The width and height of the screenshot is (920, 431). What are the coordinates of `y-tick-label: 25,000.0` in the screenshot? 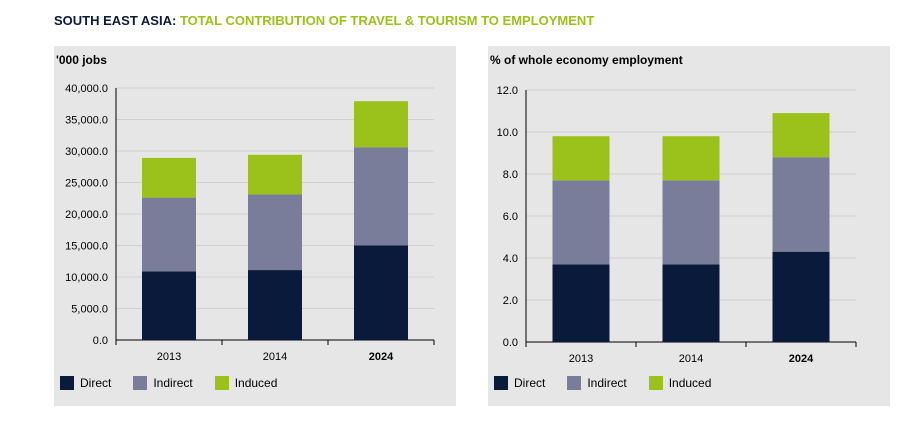 It's located at (86, 184).